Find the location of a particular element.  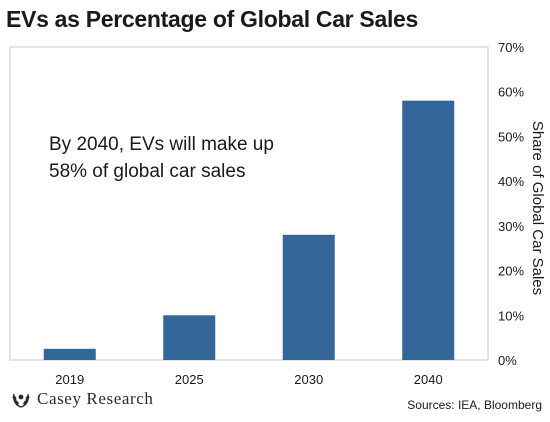

y-axis-label: Share of Global Car Sales is located at coordinates (537, 208).